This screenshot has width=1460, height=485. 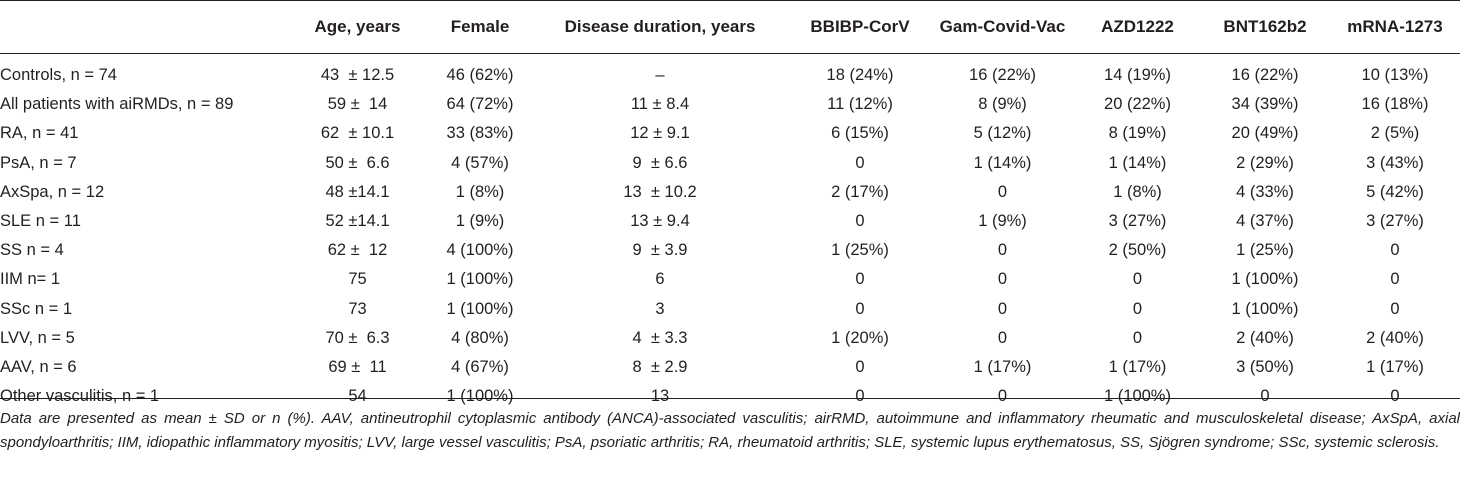 What do you see at coordinates (860, 337) in the screenshot?
I see `bbibp-corv-cell: 1 (20%)` at bounding box center [860, 337].